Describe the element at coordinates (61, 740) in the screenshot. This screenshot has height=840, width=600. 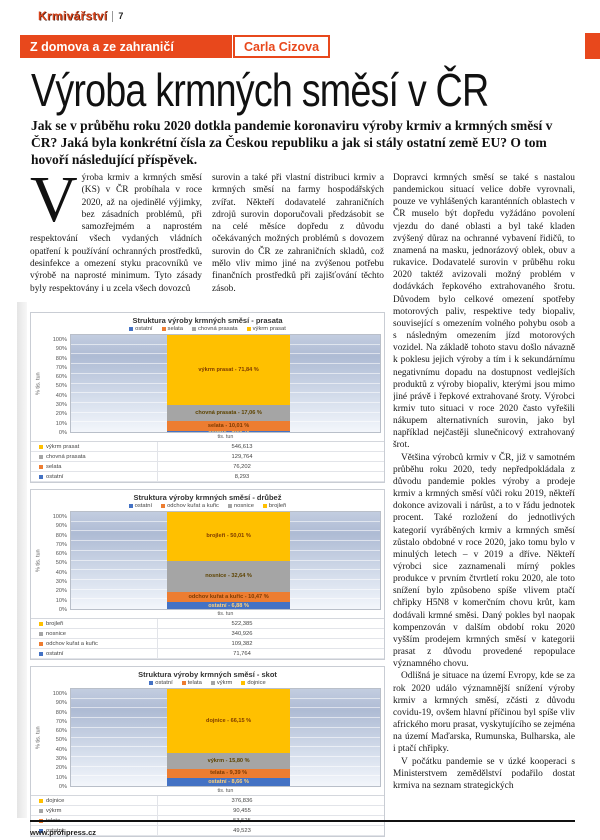
I see `y-tick-label: 50%` at that location.